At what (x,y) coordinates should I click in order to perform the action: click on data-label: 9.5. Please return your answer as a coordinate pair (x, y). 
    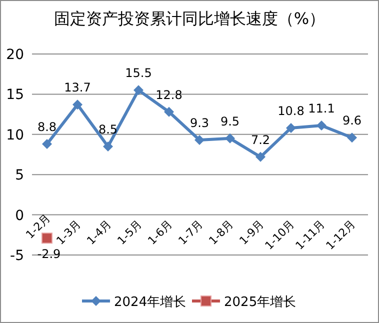
    Looking at the image, I should click on (230, 121).